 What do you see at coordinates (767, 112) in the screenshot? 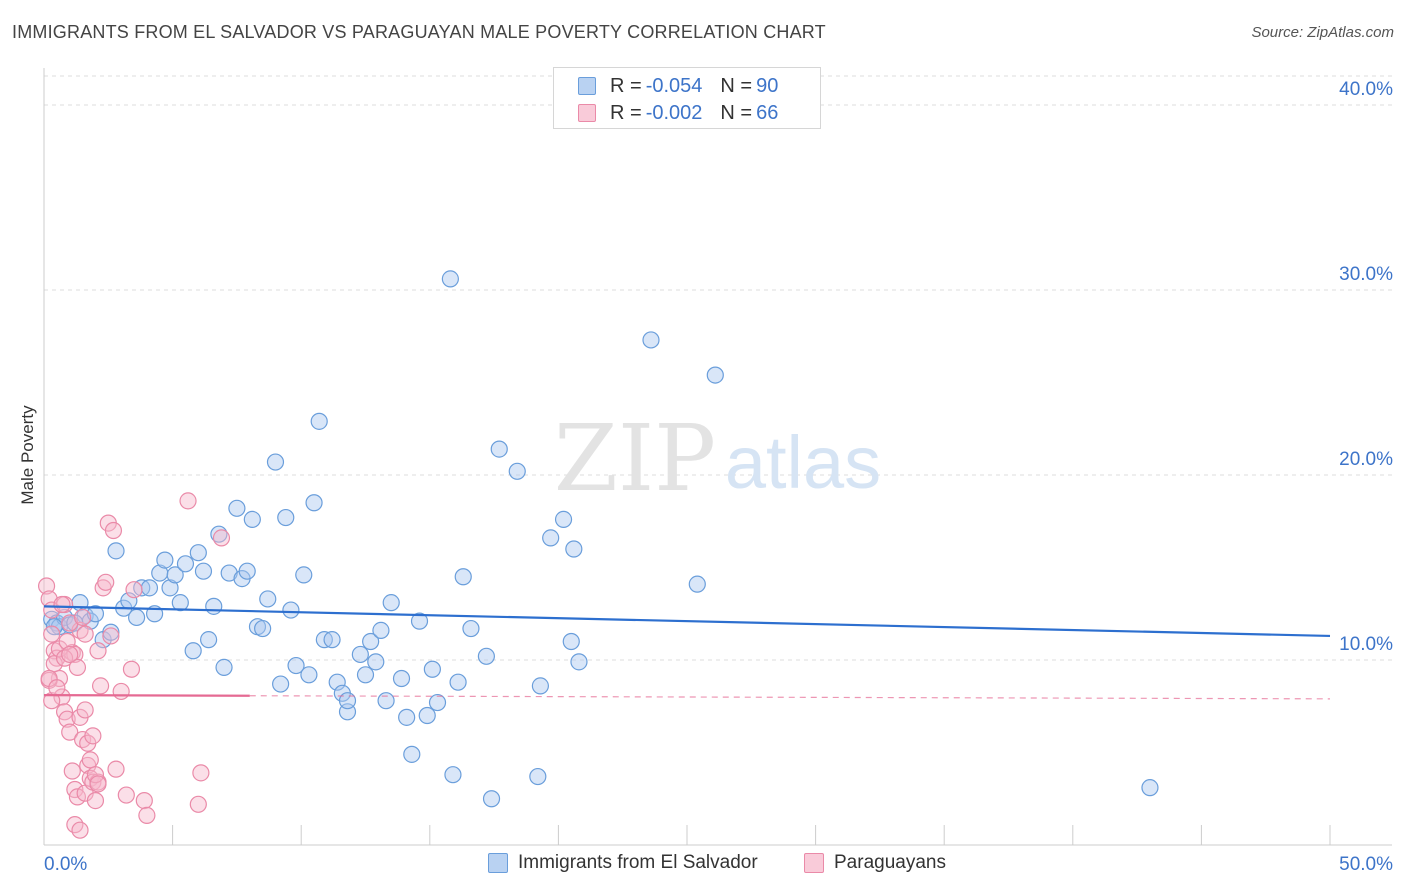
I see `legend-n-value: 66` at bounding box center [767, 112].